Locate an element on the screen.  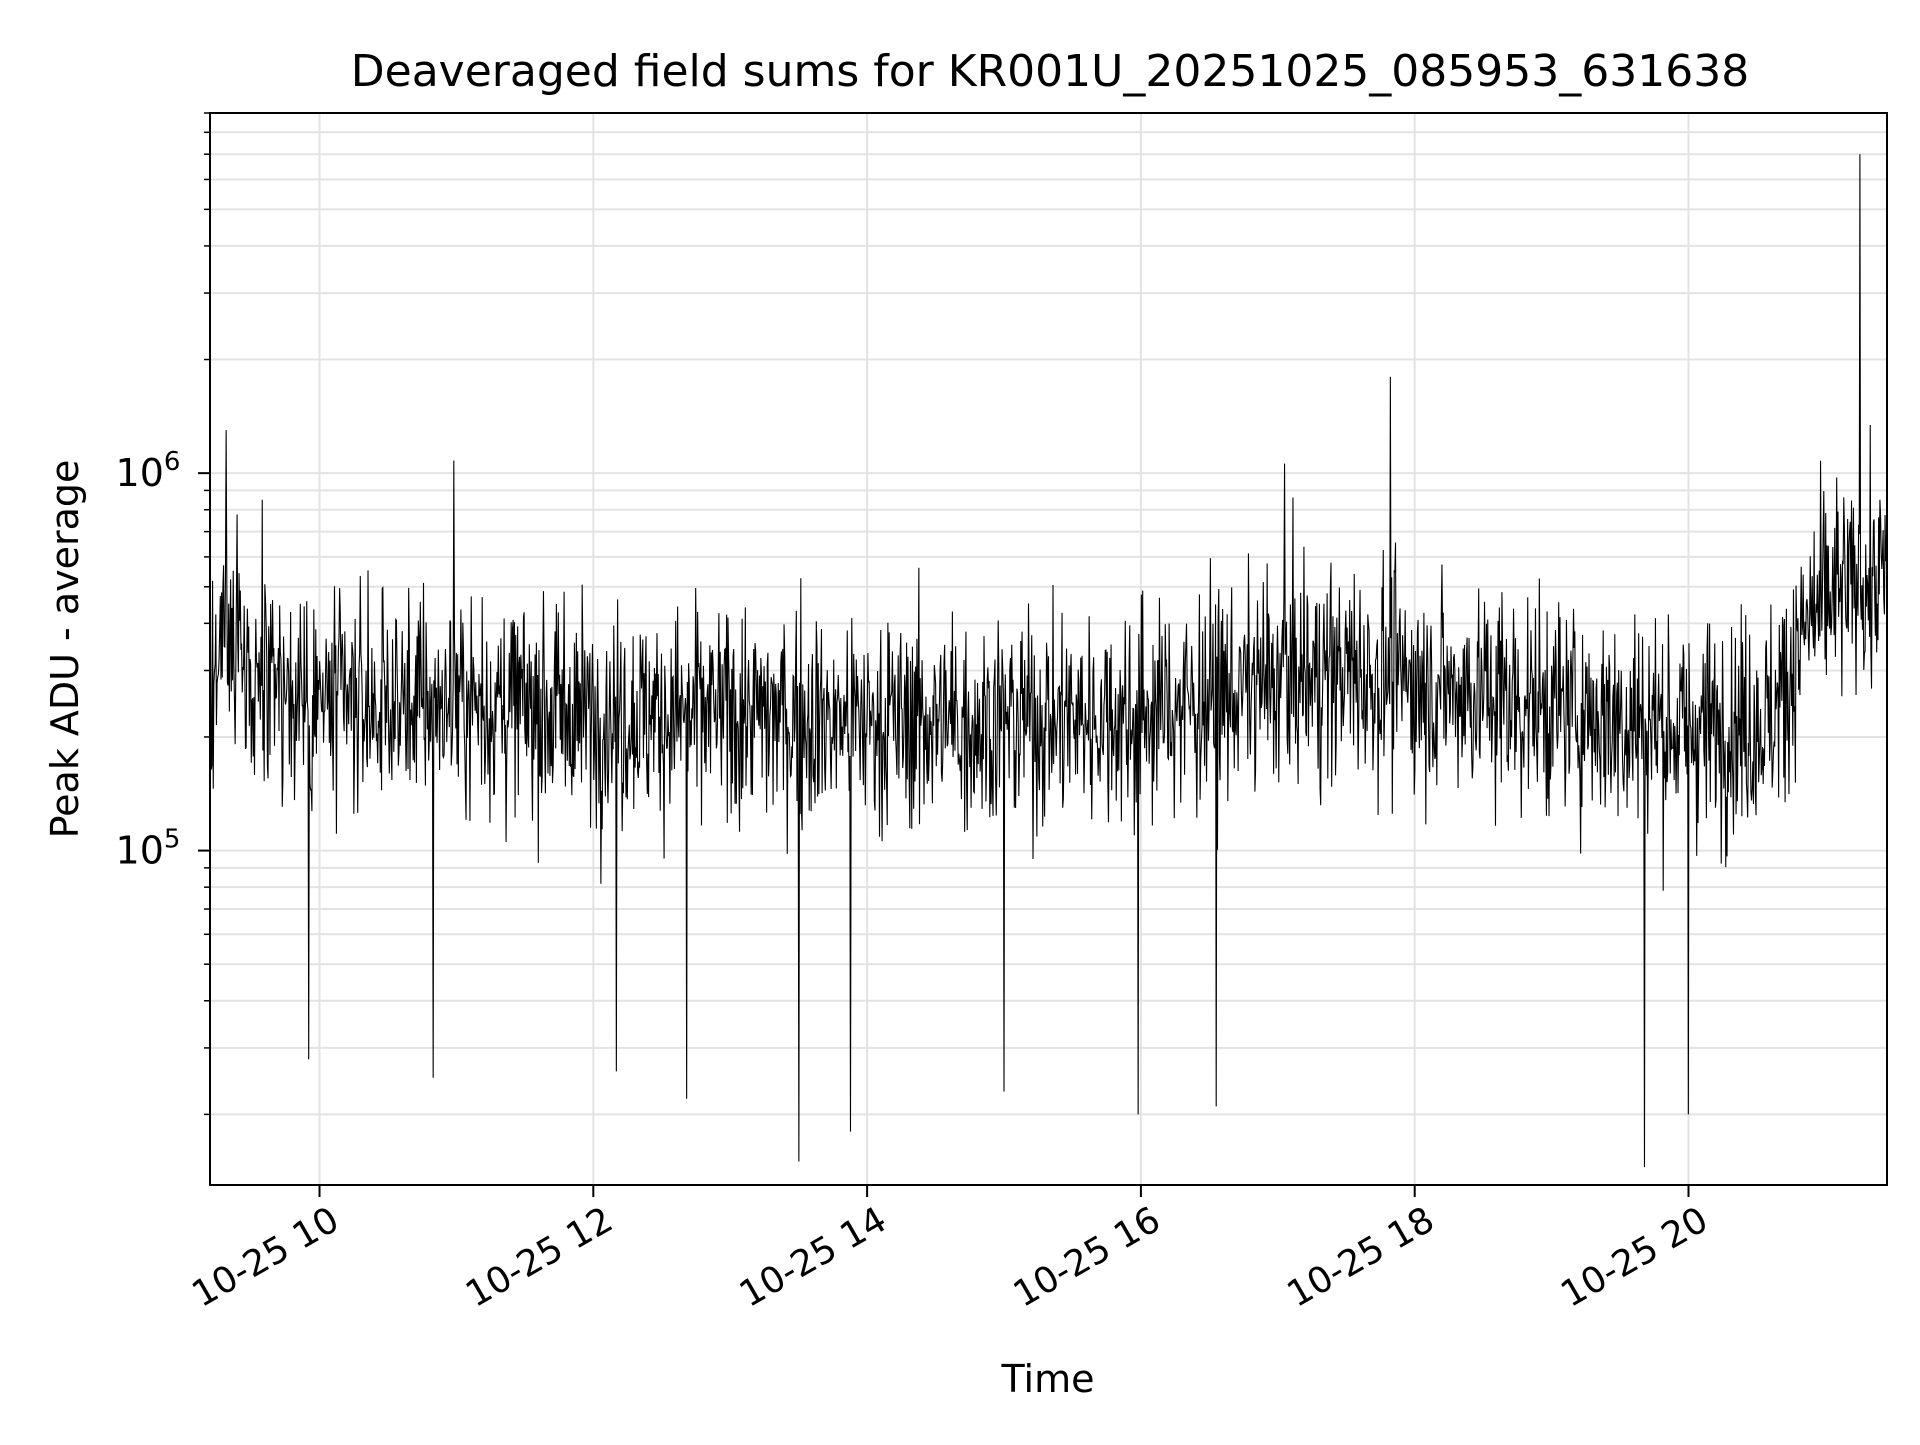
x-tick-label: 10-25 10 is located at coordinates (265, 1257).